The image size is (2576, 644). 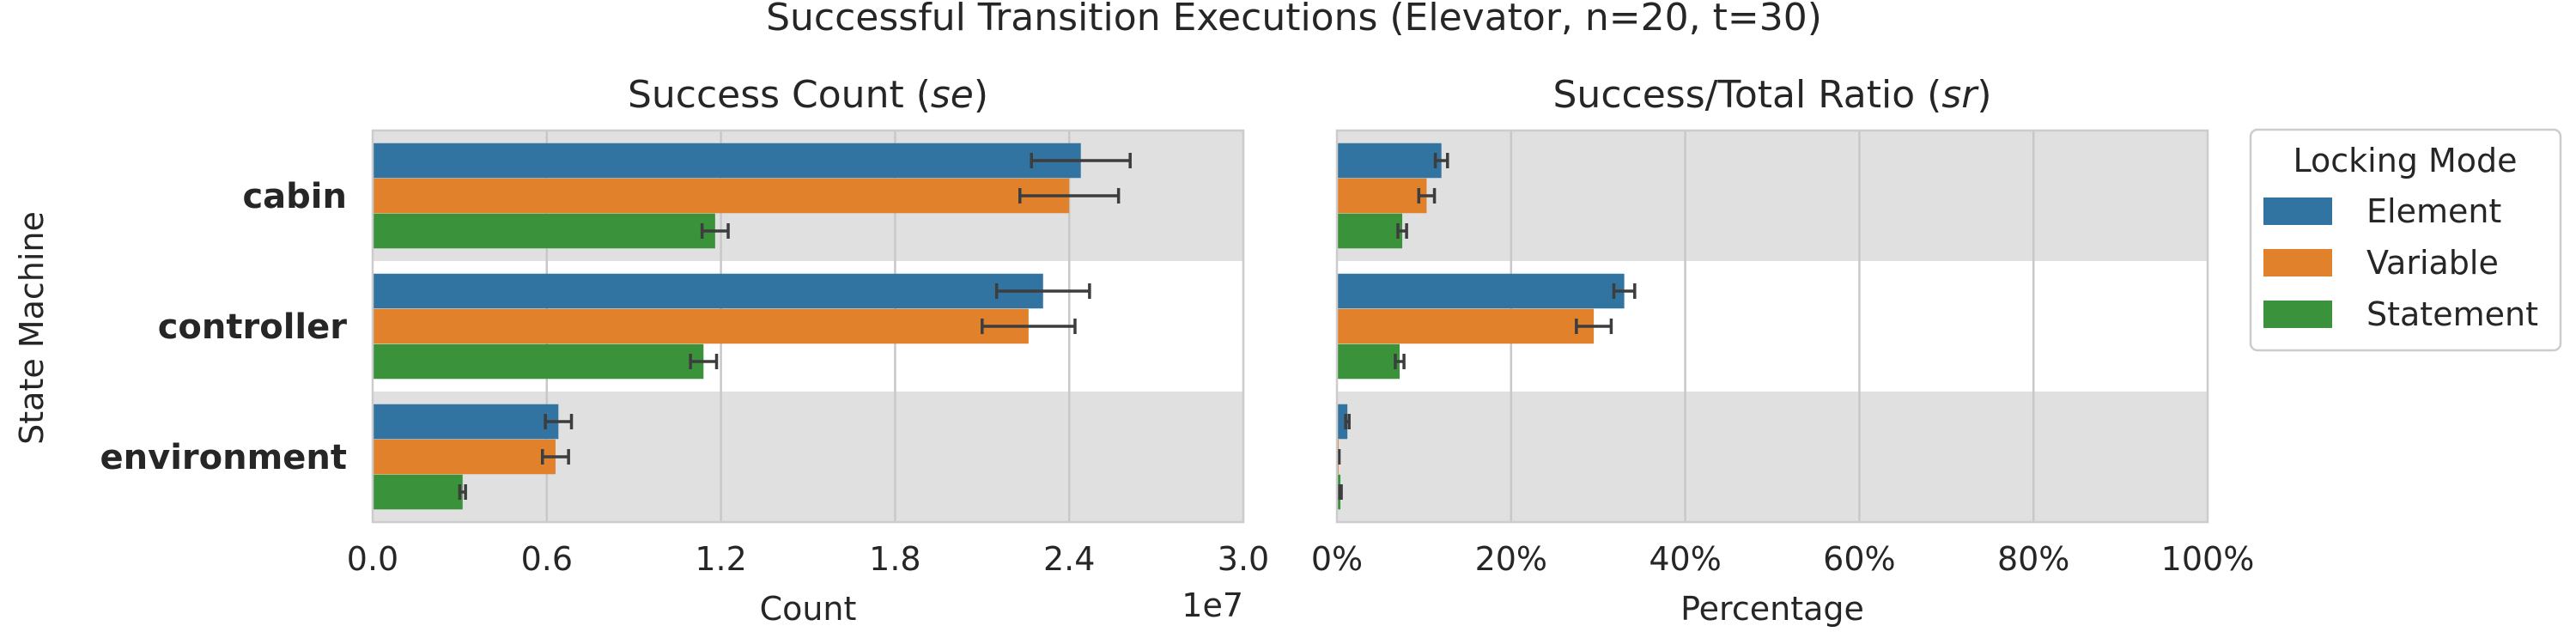 I want to click on bar-environment-statement, so click(x=418, y=492).